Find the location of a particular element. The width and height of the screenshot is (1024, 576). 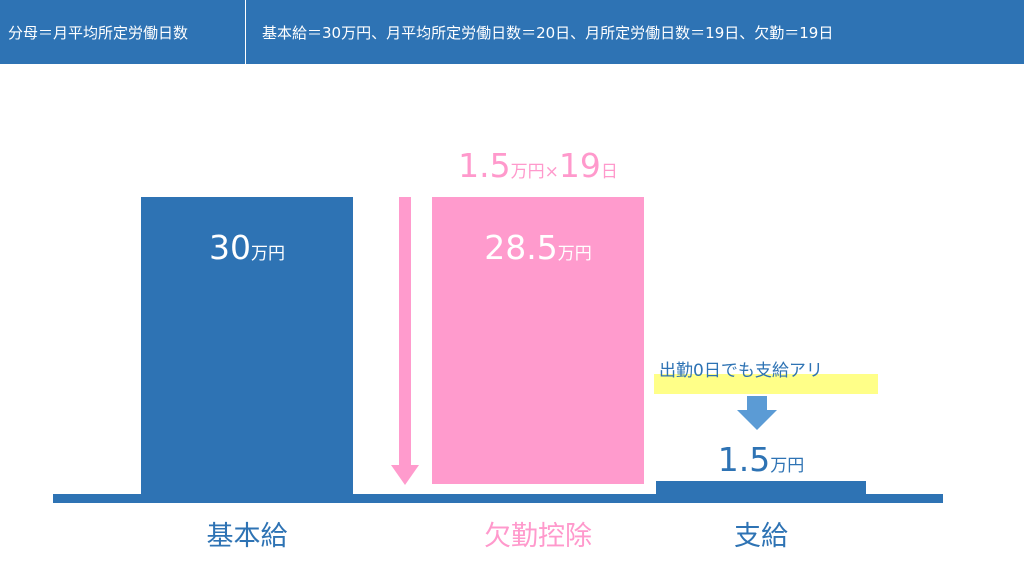

baseline is located at coordinates (498, 498).